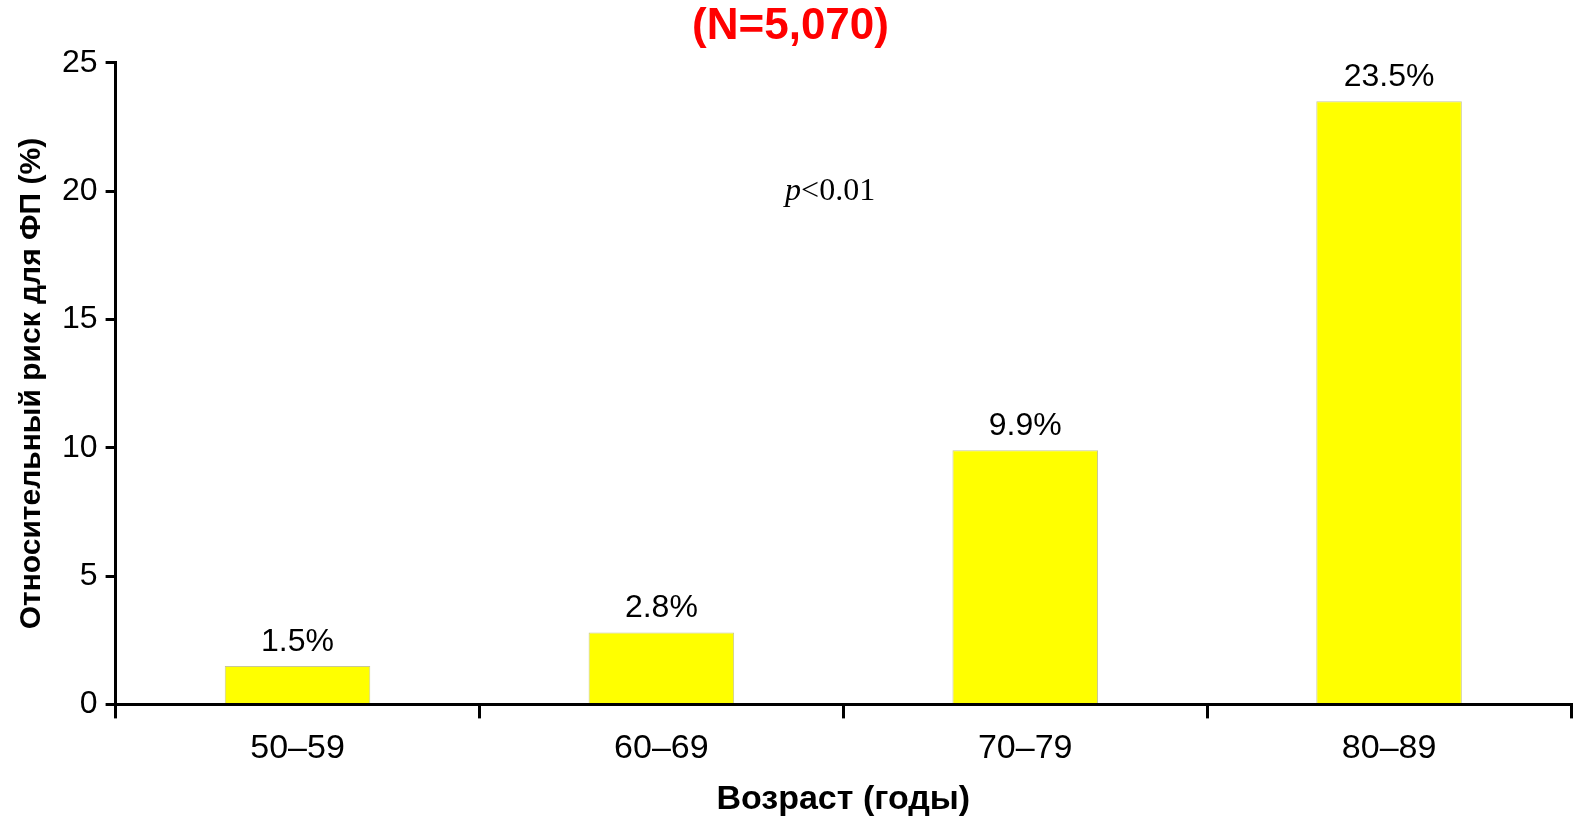  Describe the element at coordinates (297, 746) in the screenshot. I see `x-tick-label: 50–59` at that location.